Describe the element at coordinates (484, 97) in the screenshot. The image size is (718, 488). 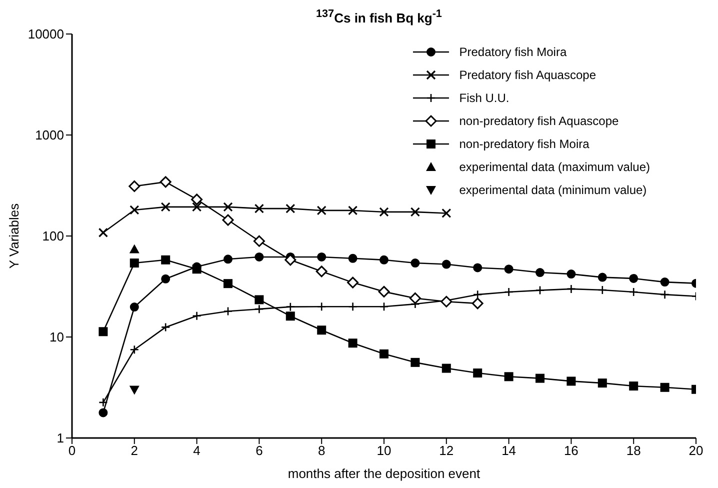
I see `legend-label: Fish U.U.` at that location.